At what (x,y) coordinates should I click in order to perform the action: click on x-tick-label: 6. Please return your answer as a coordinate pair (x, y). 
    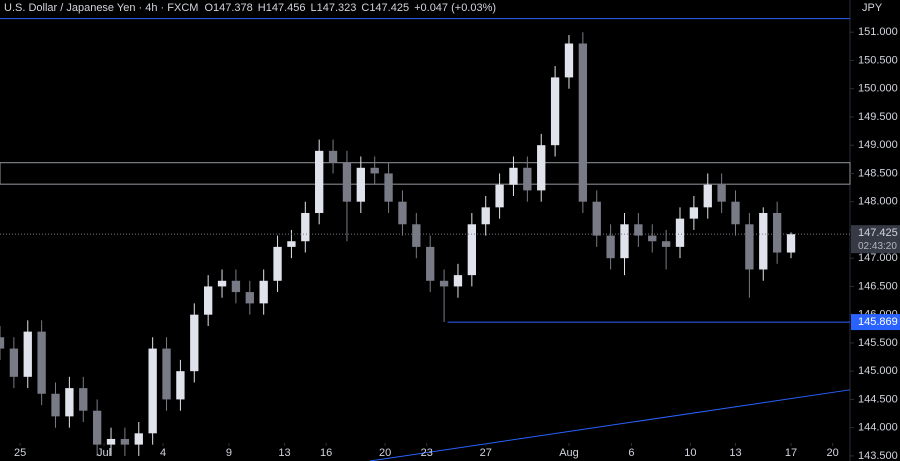
    Looking at the image, I should click on (631, 453).